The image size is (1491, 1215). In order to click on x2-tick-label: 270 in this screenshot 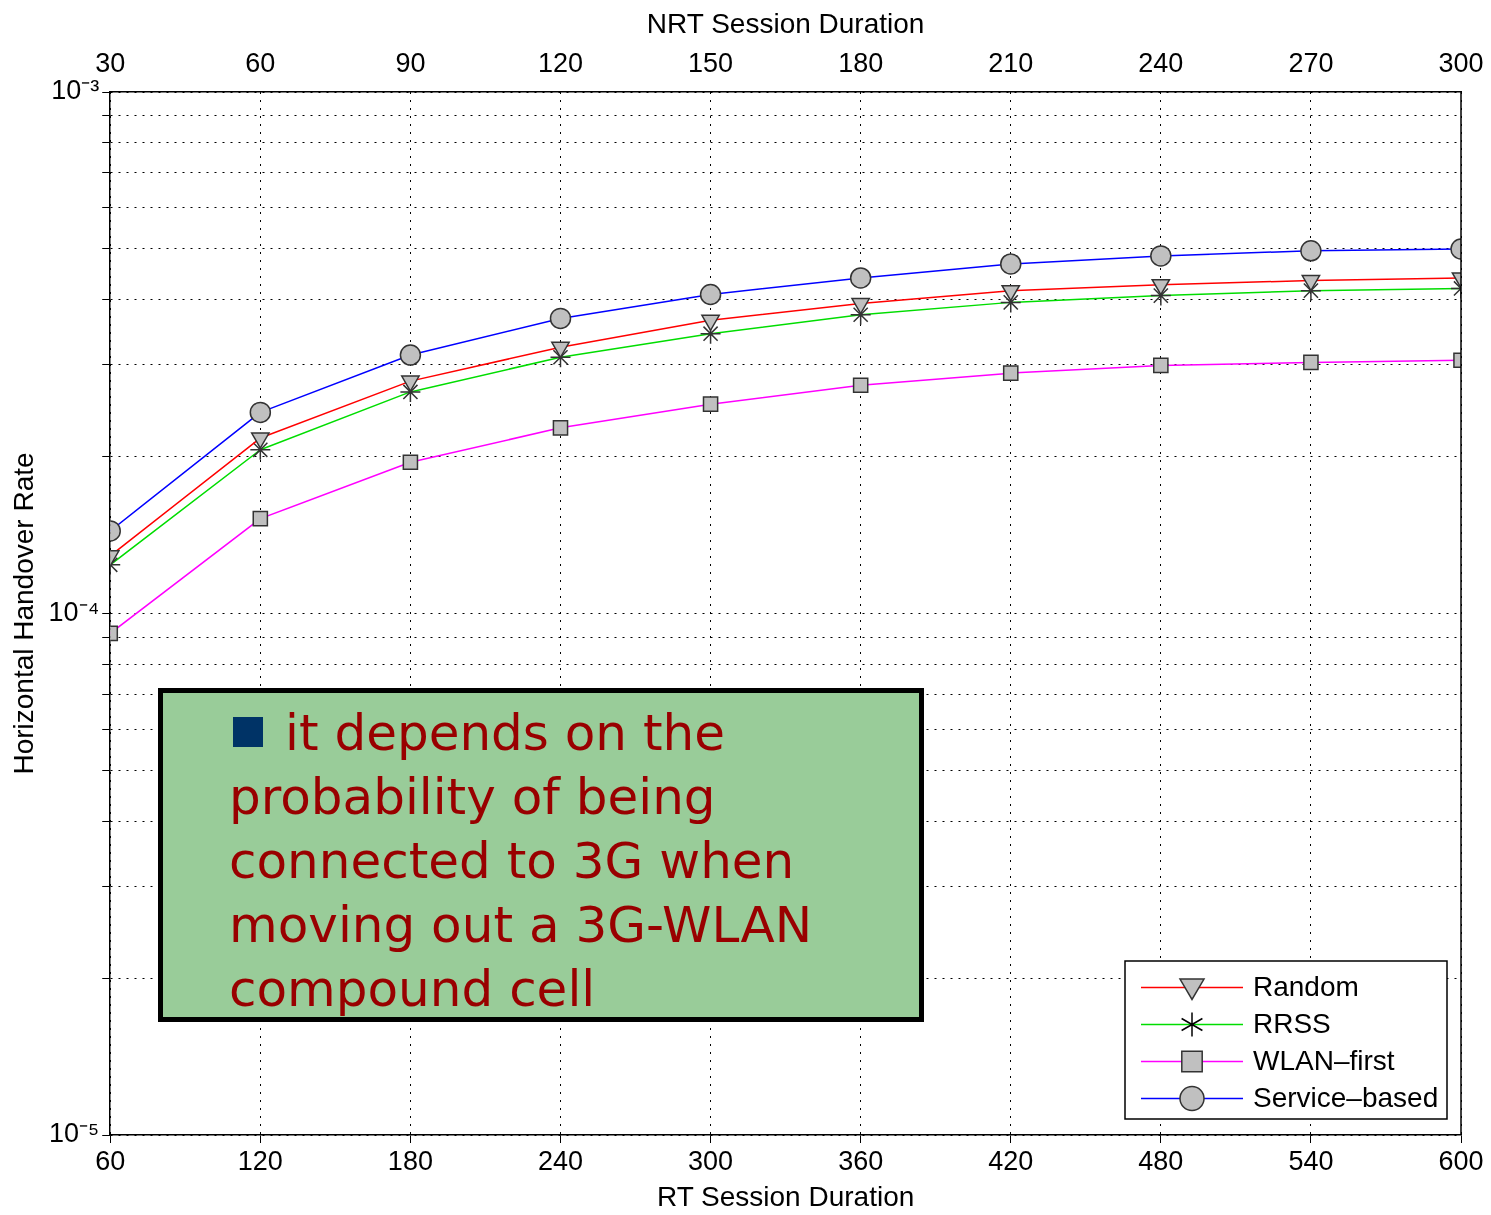, I will do `click(1311, 63)`.